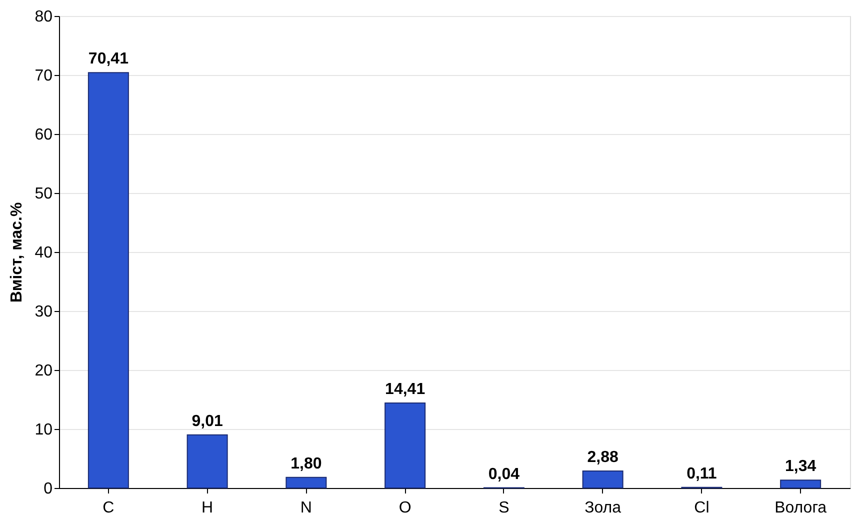  I want to click on y-tick-label: 60, so click(43, 135).